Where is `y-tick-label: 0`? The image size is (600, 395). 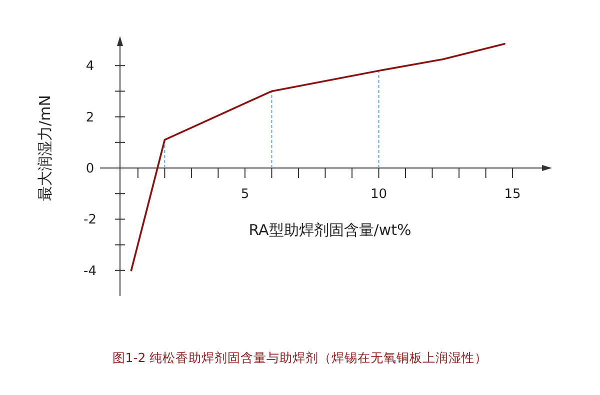 y-tick-label: 0 is located at coordinates (90, 169).